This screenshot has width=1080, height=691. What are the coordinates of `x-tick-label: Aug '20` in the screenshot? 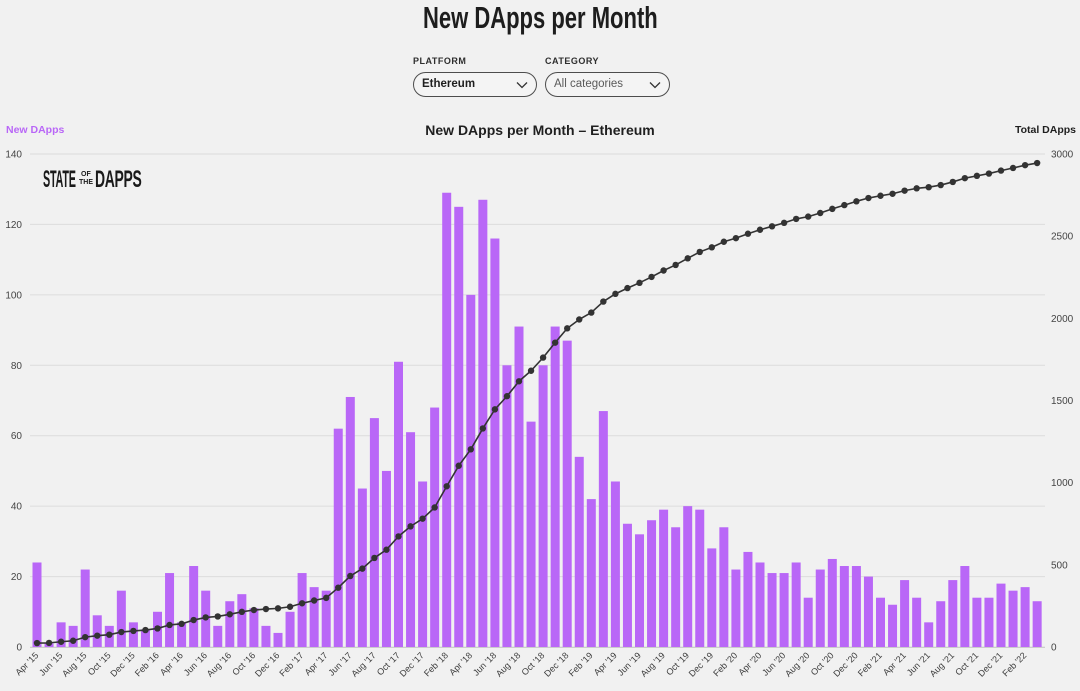 It's located at (797, 664).